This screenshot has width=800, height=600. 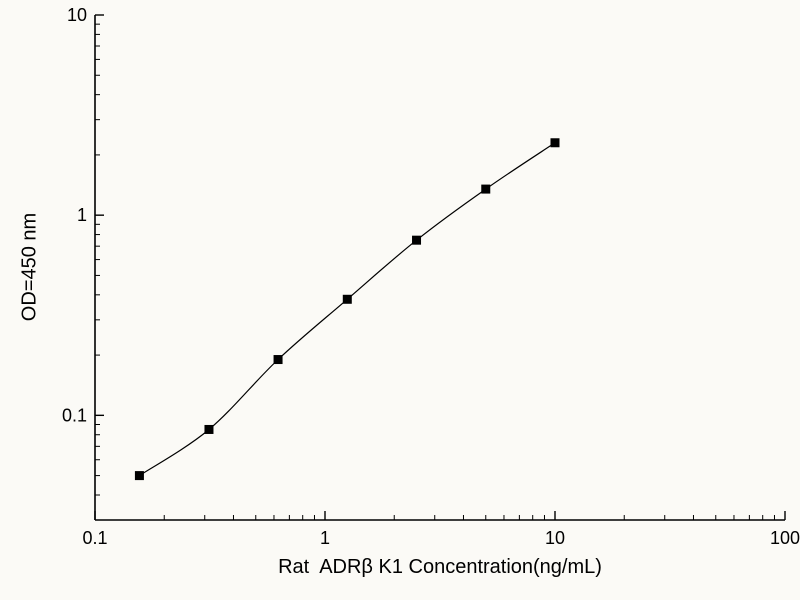 I want to click on y-tick-label: 0.1, so click(x=74, y=415).